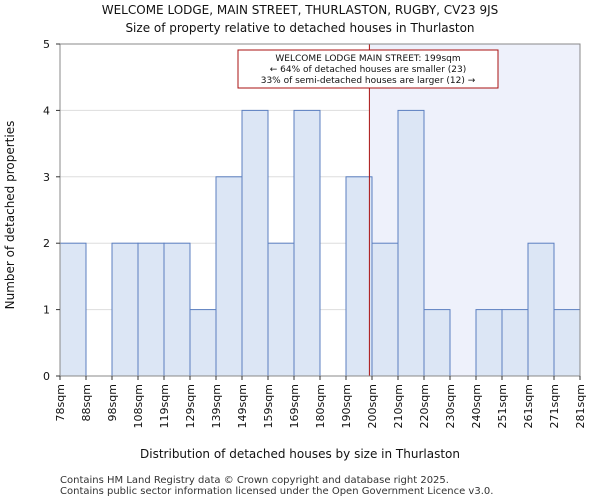  What do you see at coordinates (60, 402) in the screenshot?
I see `x-tick-label: 78sqm` at bounding box center [60, 402].